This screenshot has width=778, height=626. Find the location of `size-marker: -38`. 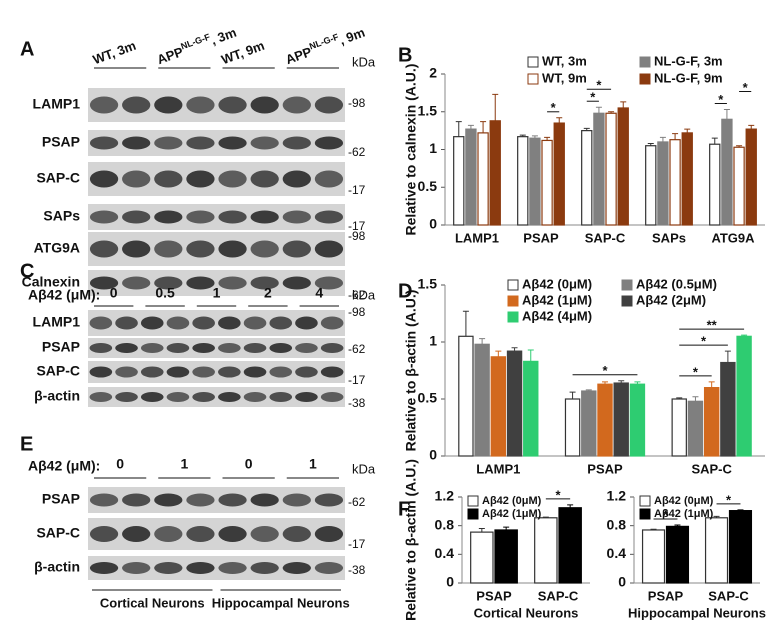

size-marker: -38 is located at coordinates (357, 570).